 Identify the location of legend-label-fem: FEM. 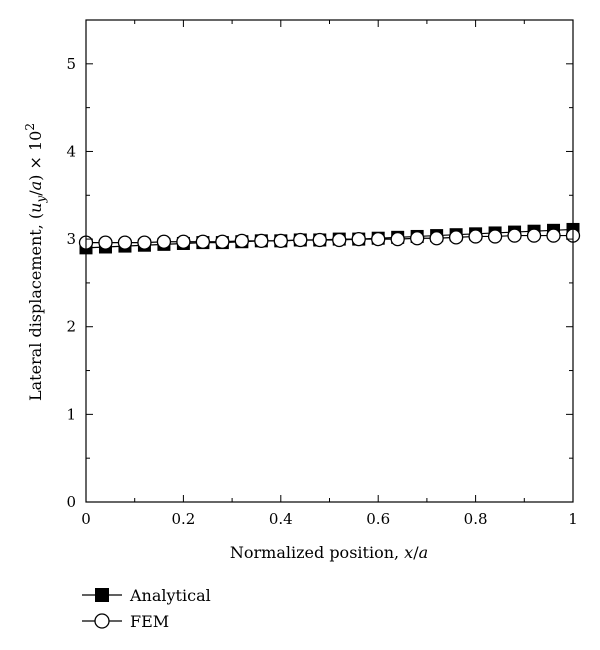
(150, 621).